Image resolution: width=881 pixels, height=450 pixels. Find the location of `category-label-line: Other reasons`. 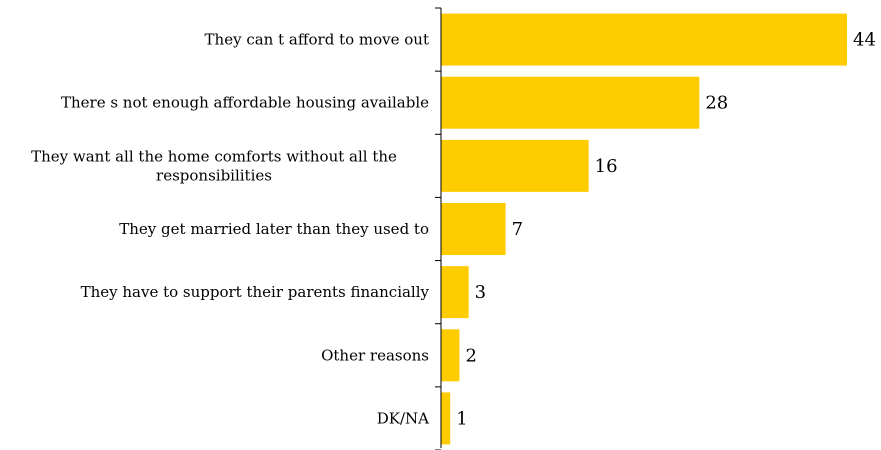

category-label-line: Other reasons is located at coordinates (375, 355).